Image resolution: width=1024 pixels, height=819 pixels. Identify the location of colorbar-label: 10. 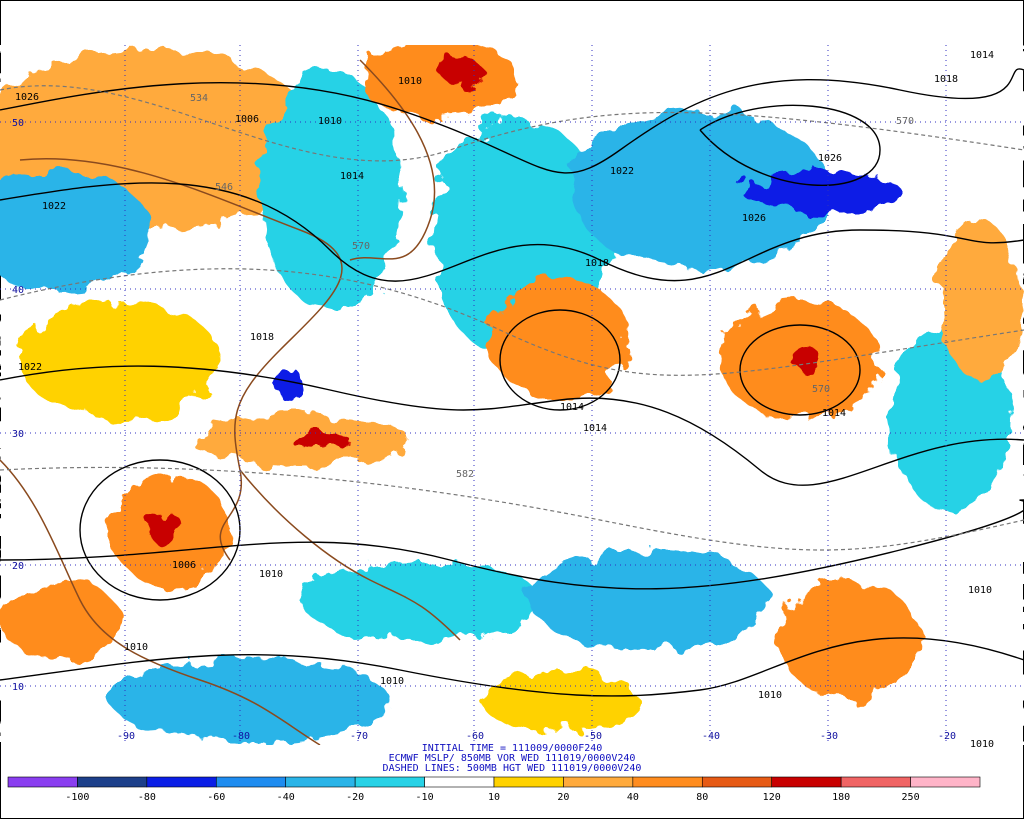
(494, 797).